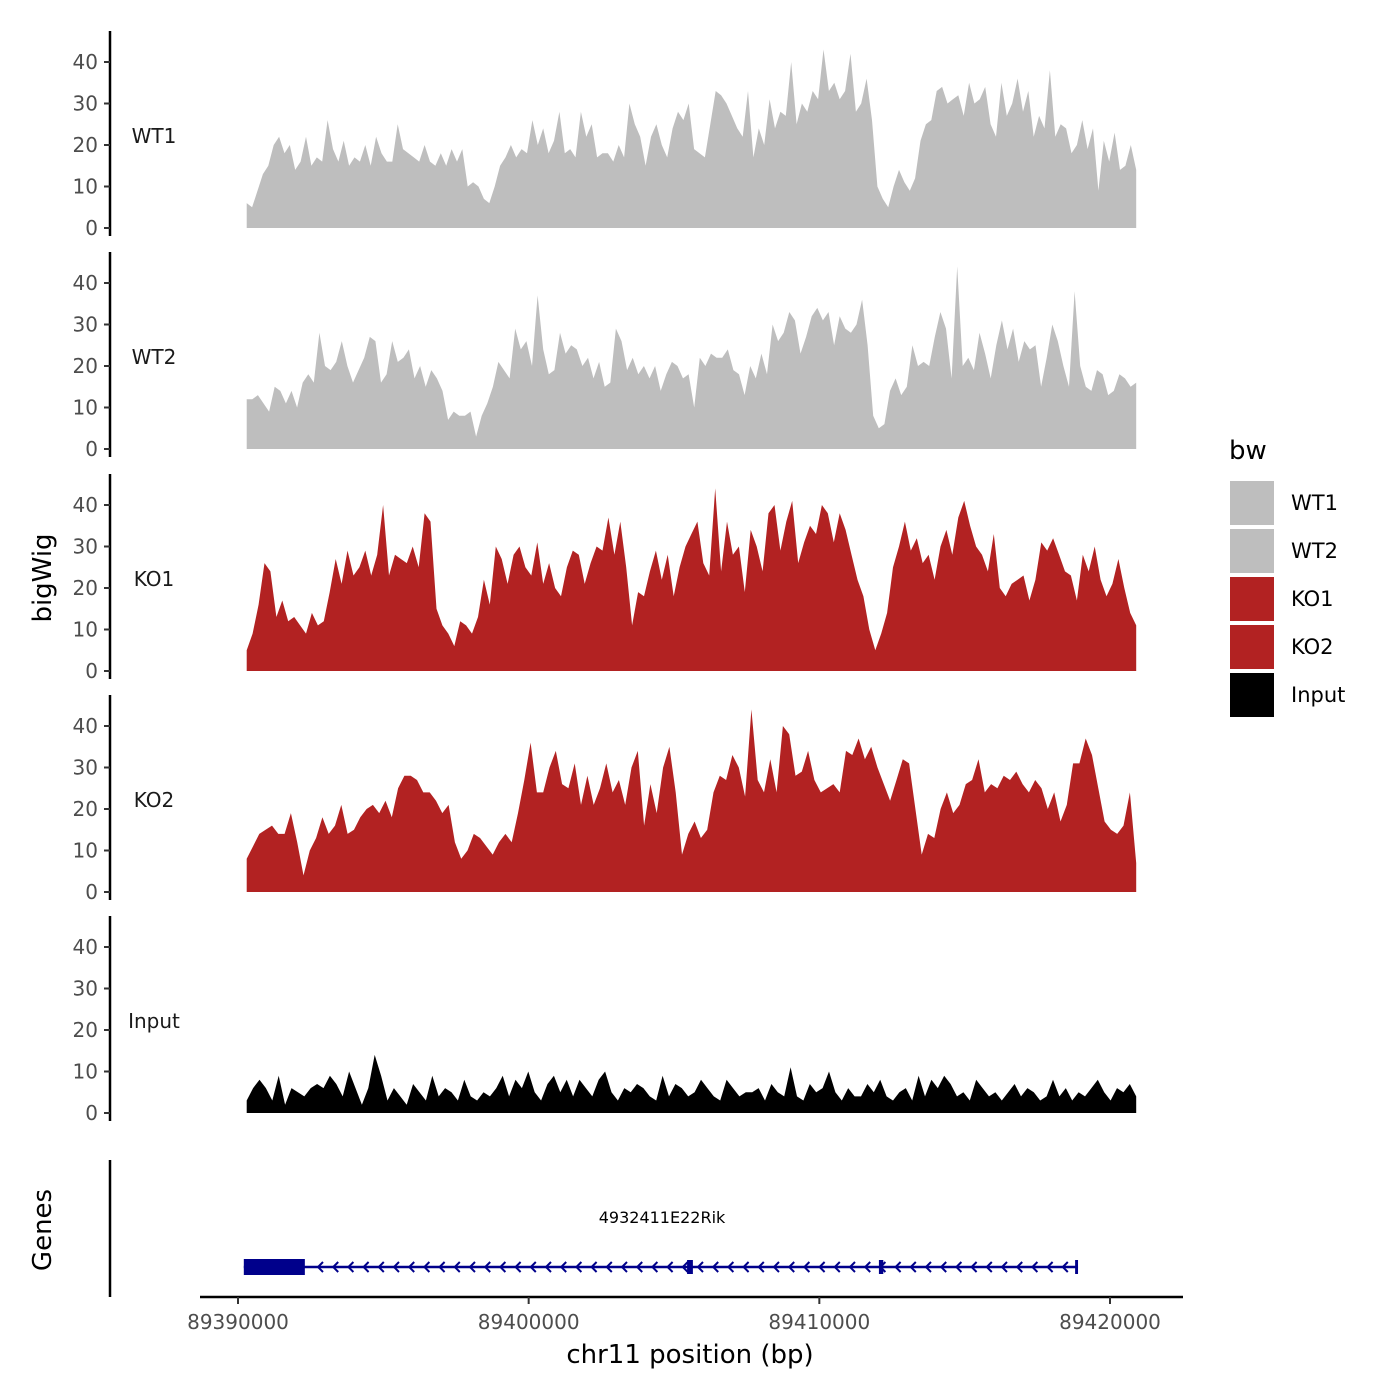 The image size is (1400, 1400). Describe the element at coordinates (691, 800) in the screenshot. I see `coverage-area-ko2` at that location.